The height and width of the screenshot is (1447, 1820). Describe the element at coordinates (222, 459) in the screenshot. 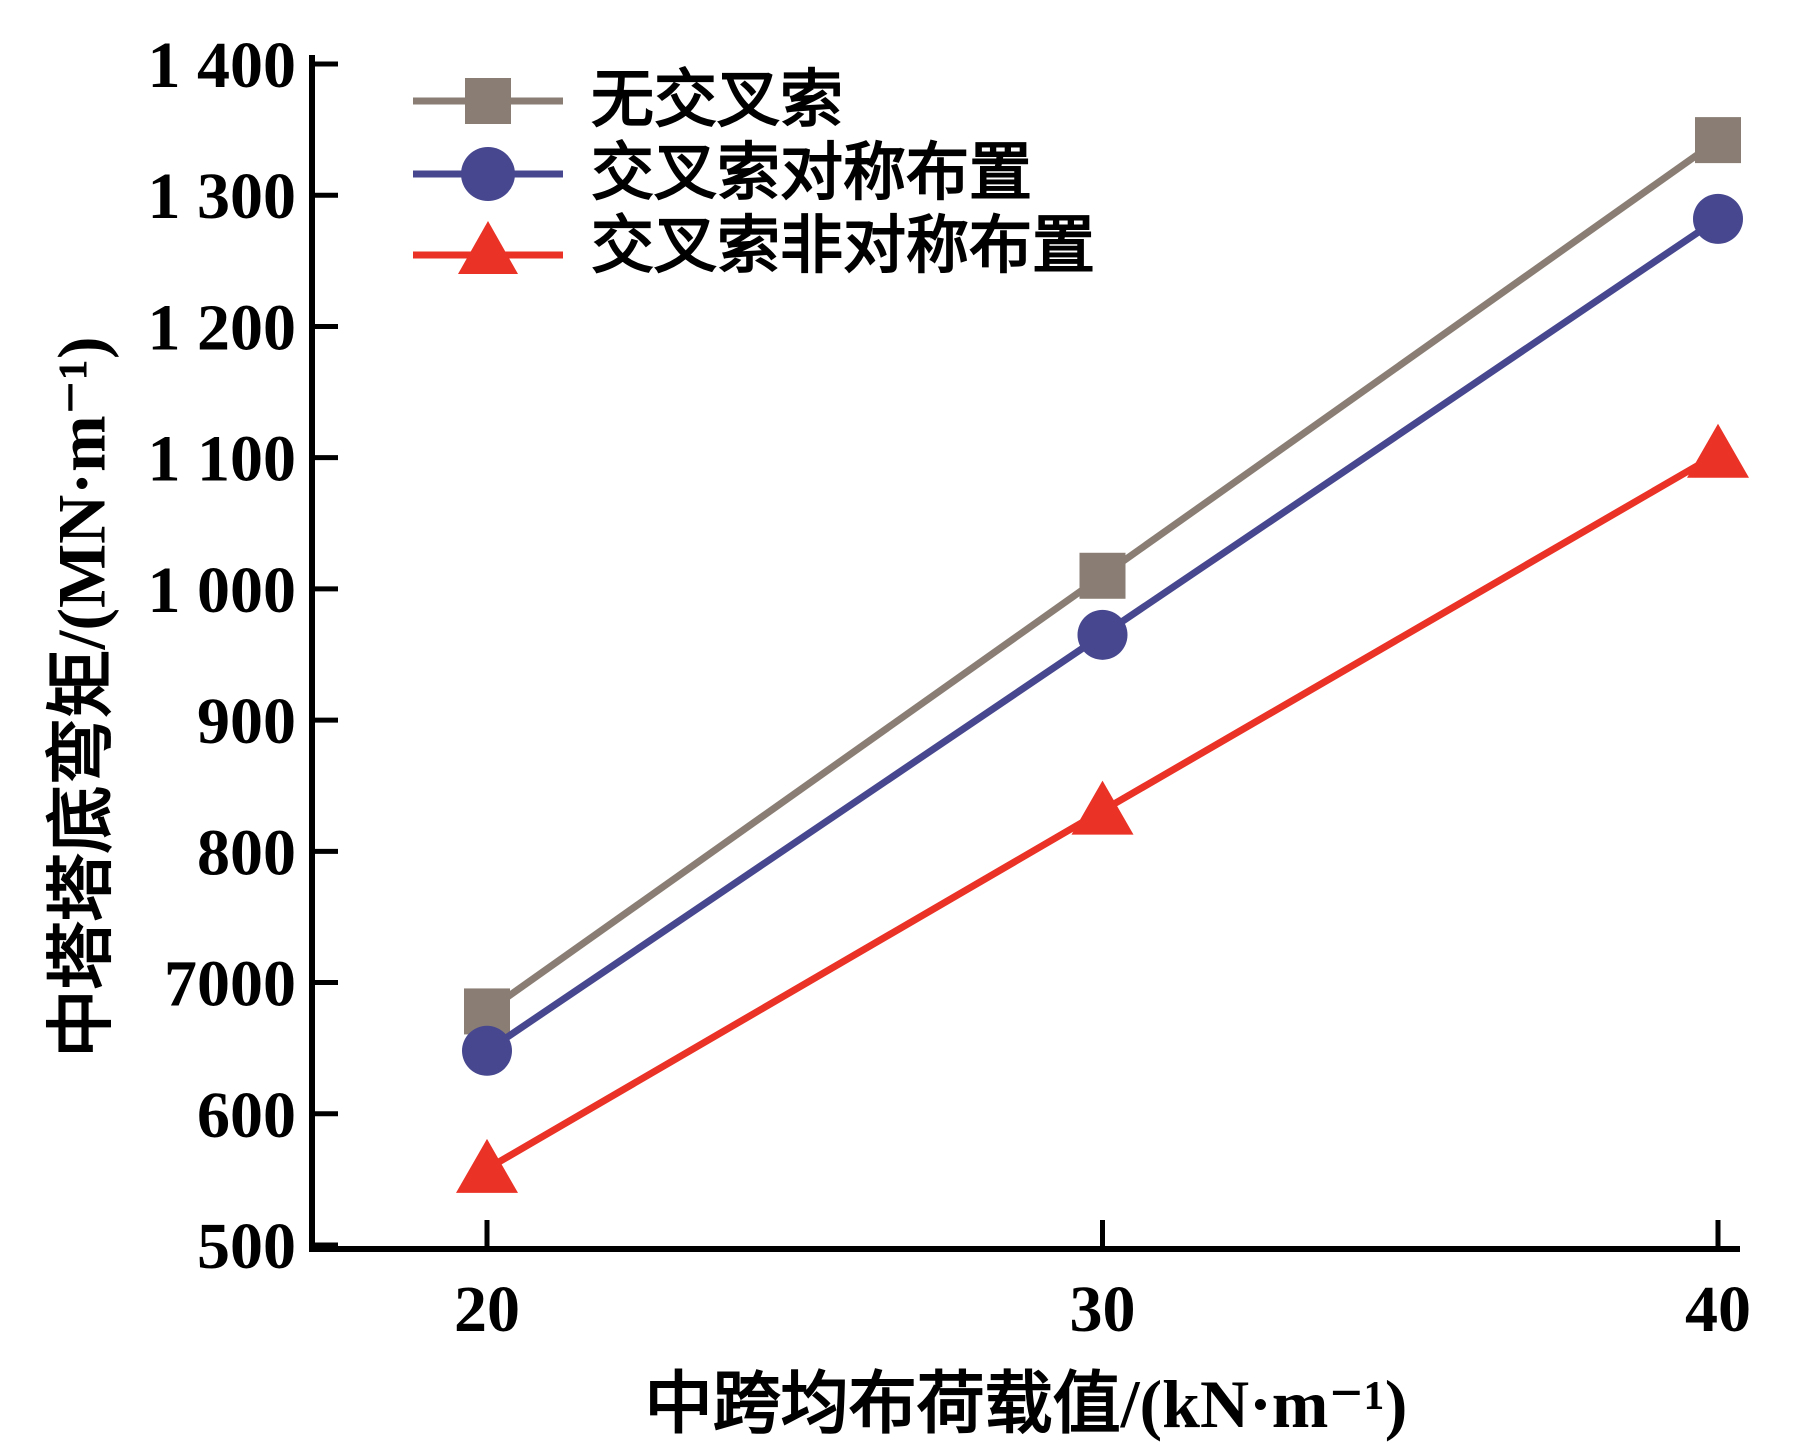

I see `y-tick-label: 1 100` at that location.